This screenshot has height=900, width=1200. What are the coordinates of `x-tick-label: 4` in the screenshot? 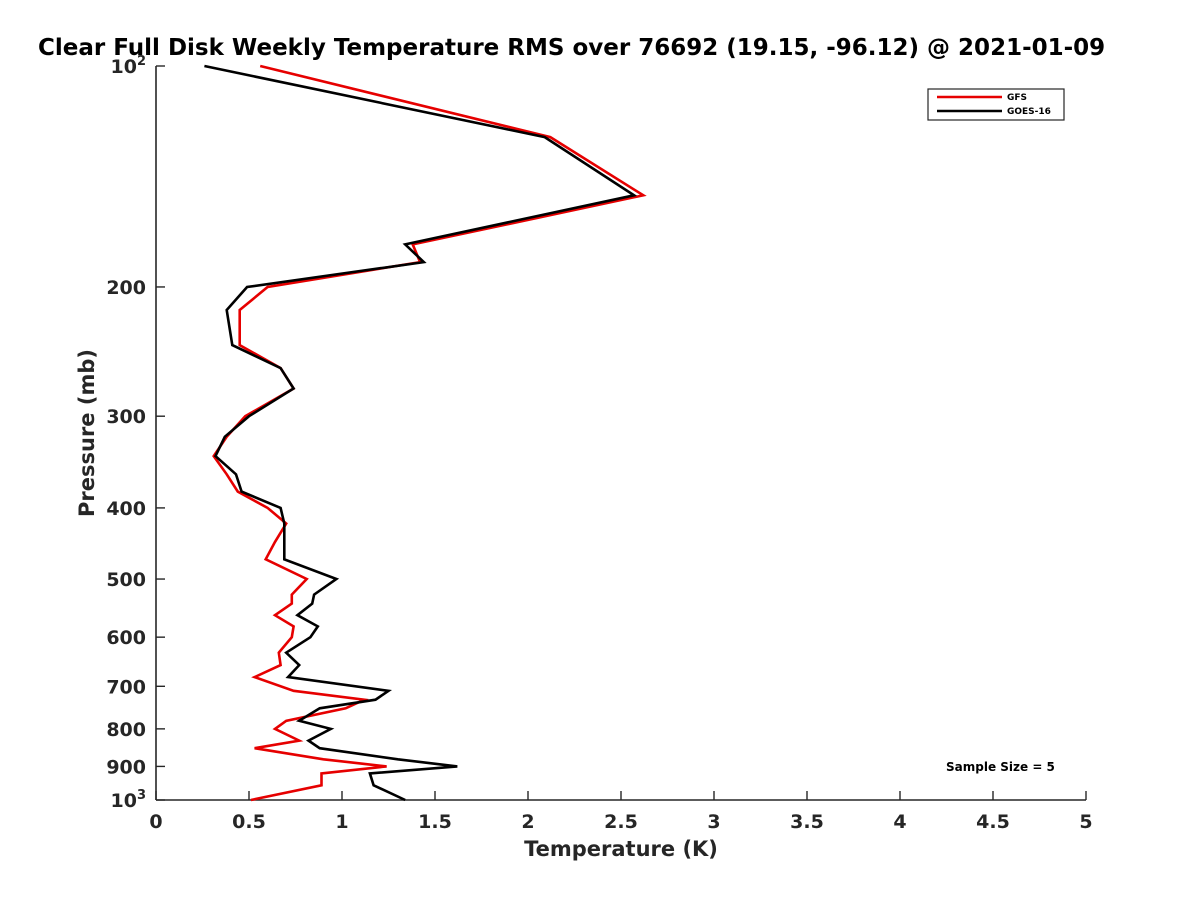 It's located at (899, 822).